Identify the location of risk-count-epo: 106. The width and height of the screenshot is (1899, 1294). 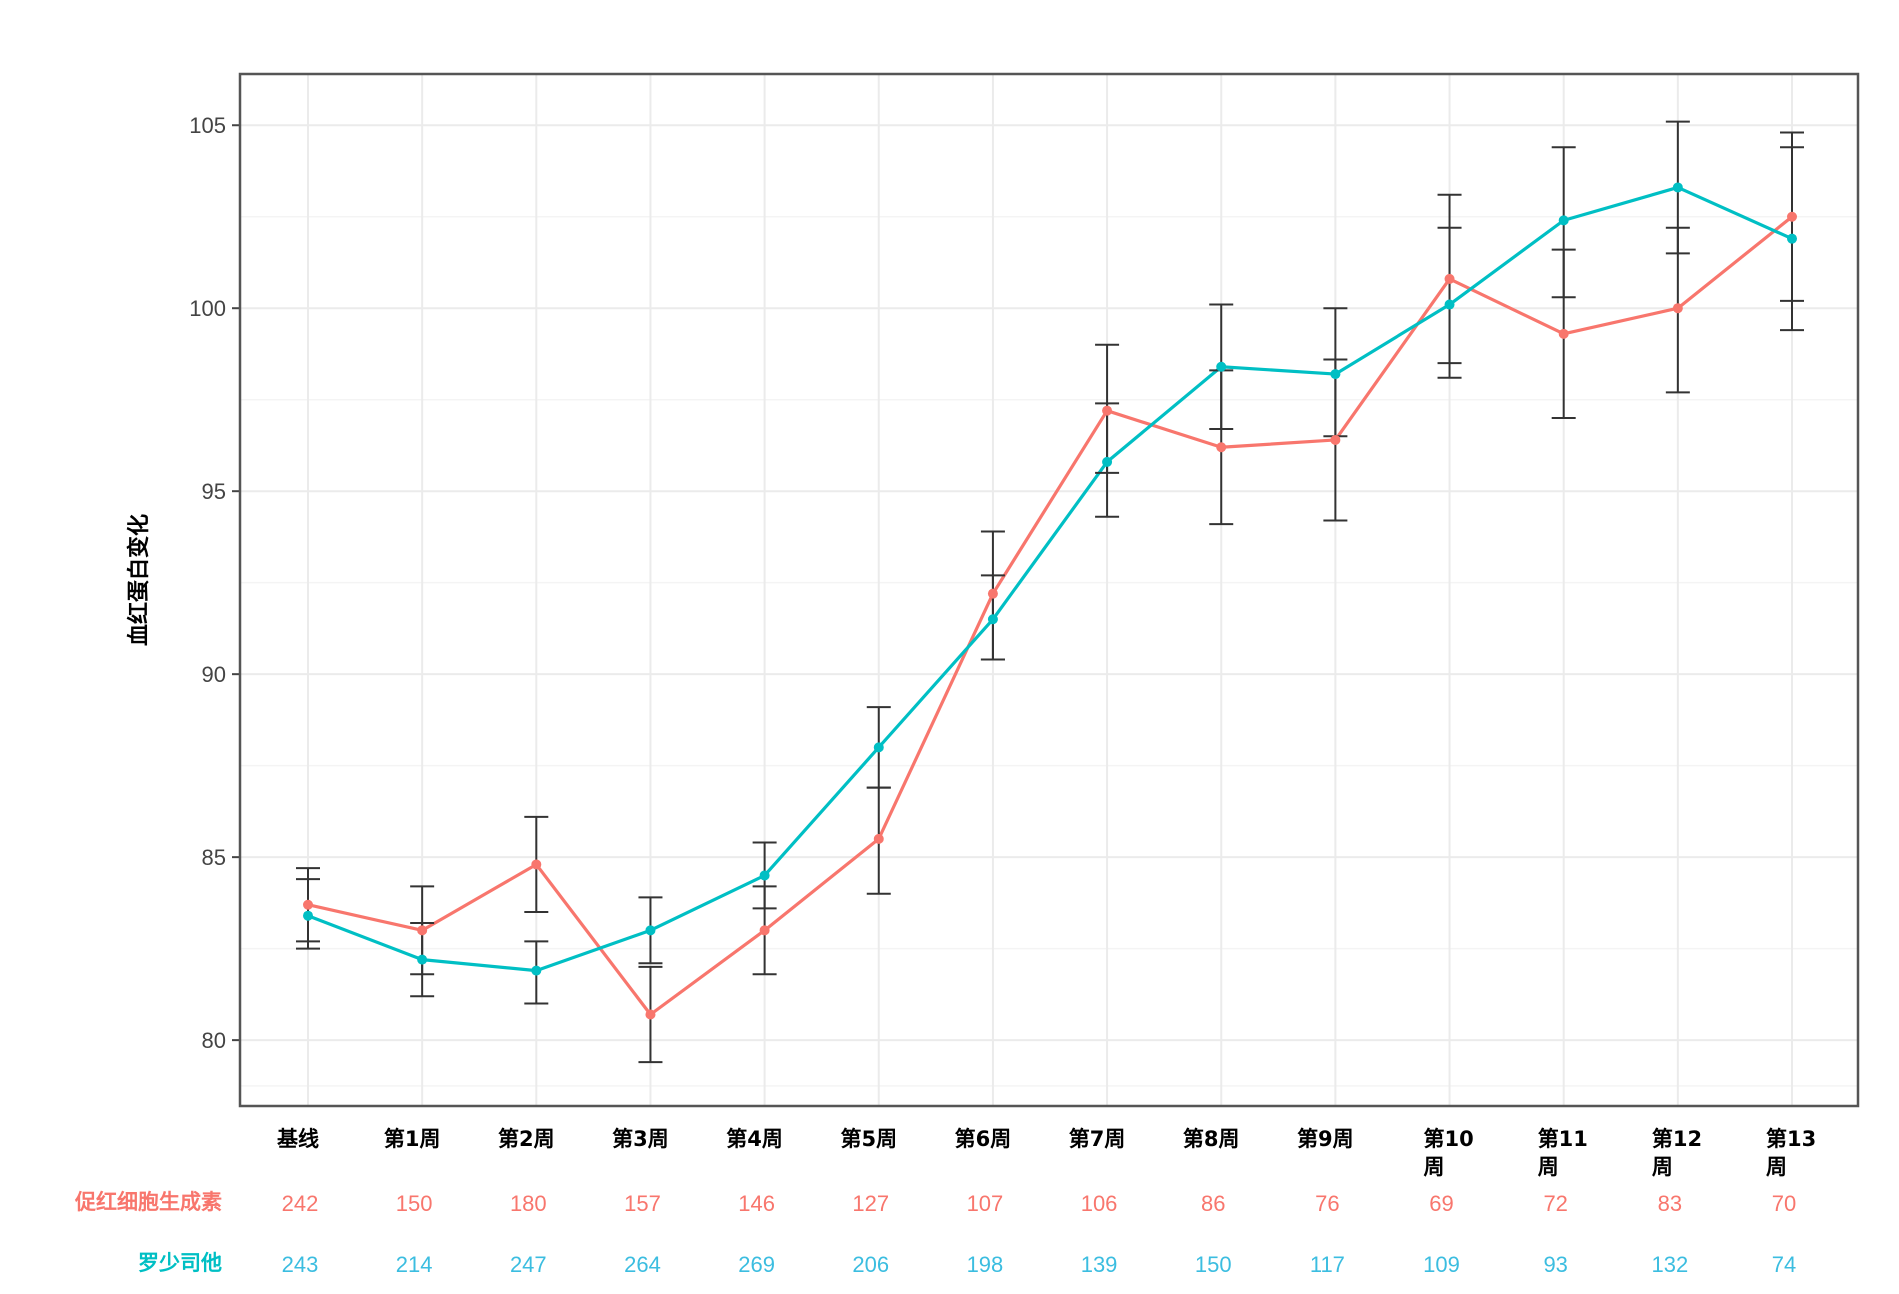
(1099, 1203).